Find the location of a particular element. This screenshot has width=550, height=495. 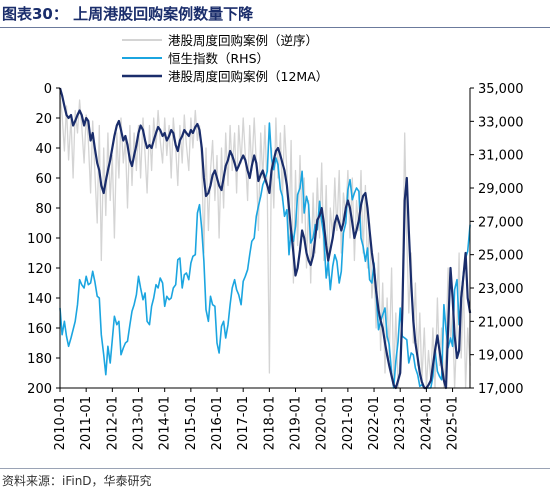

x-tick-label: 2010-01 is located at coordinates (60, 423).